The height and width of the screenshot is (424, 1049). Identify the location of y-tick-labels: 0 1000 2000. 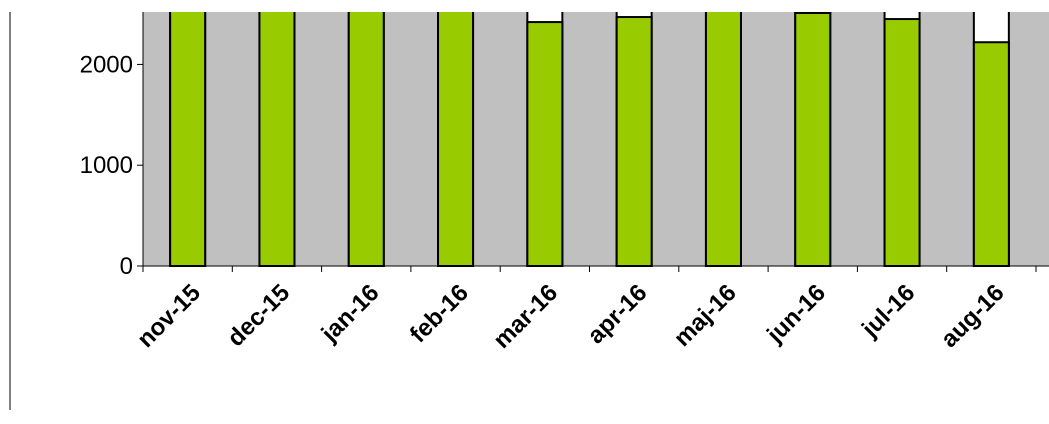
(106, 165).